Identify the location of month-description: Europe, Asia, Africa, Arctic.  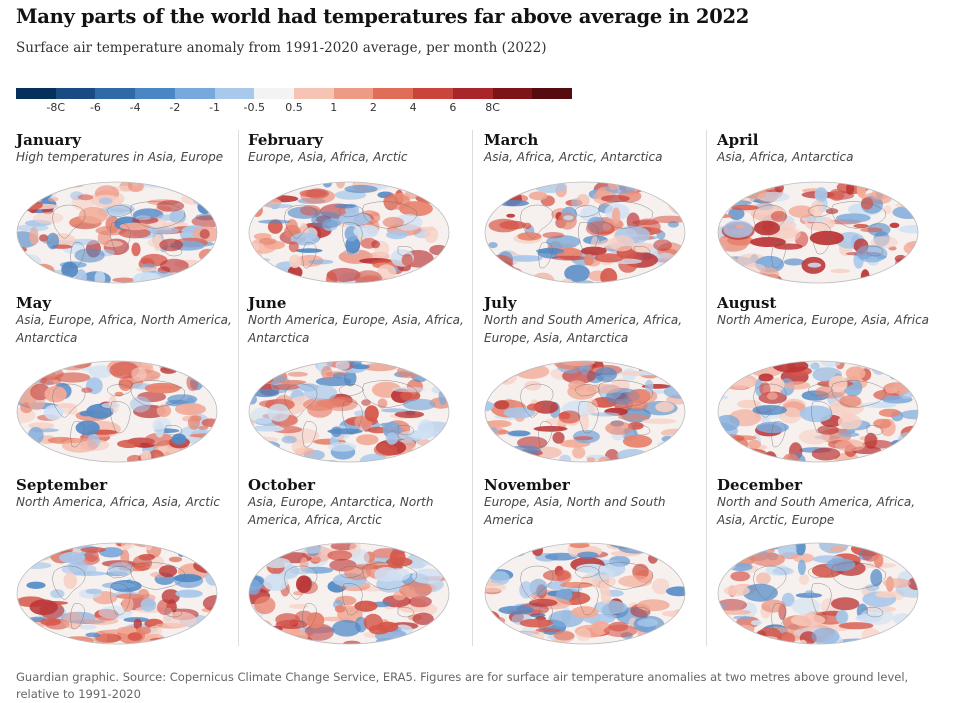
(328, 157).